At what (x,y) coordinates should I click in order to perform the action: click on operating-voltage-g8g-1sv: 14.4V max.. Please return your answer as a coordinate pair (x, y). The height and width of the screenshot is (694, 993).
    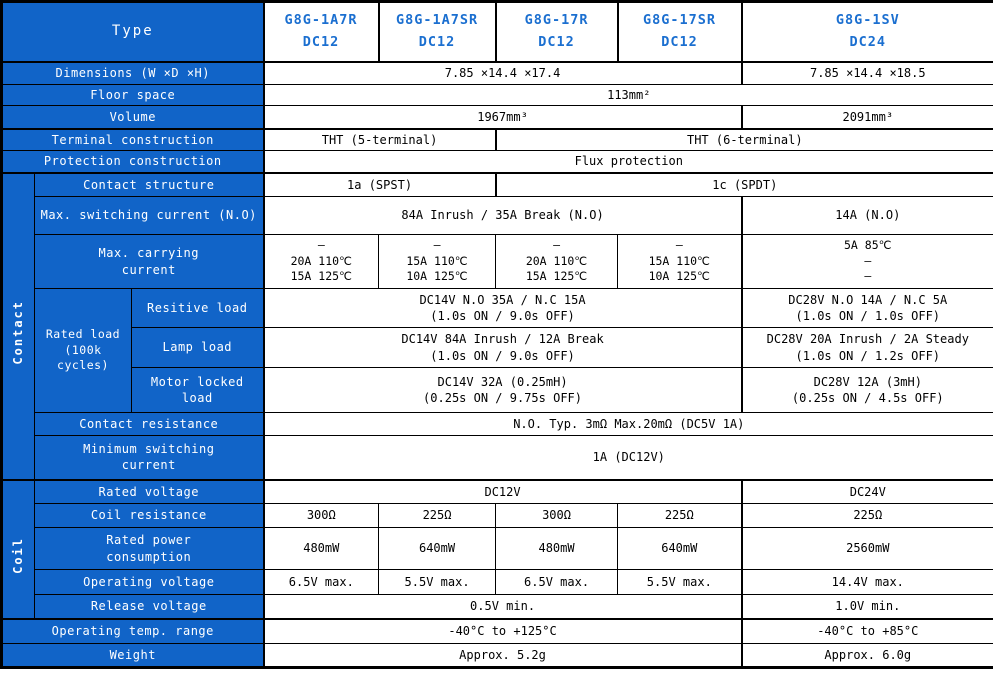
    Looking at the image, I should click on (866, 582).